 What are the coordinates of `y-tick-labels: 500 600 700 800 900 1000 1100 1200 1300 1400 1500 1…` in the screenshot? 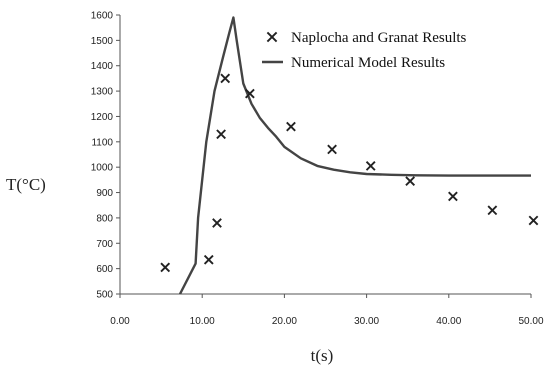 It's located at (105, 156).